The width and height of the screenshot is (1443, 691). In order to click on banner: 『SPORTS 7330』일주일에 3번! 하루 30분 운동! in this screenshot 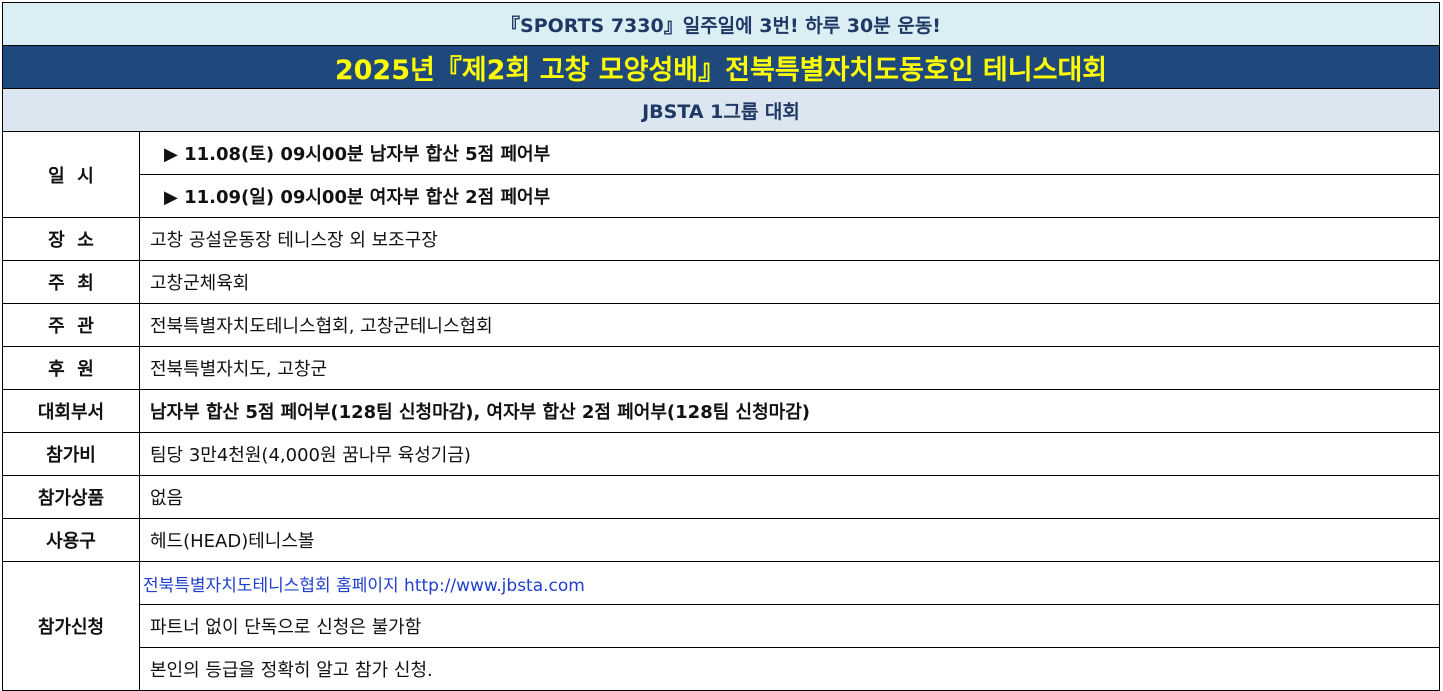, I will do `click(721, 24)`.